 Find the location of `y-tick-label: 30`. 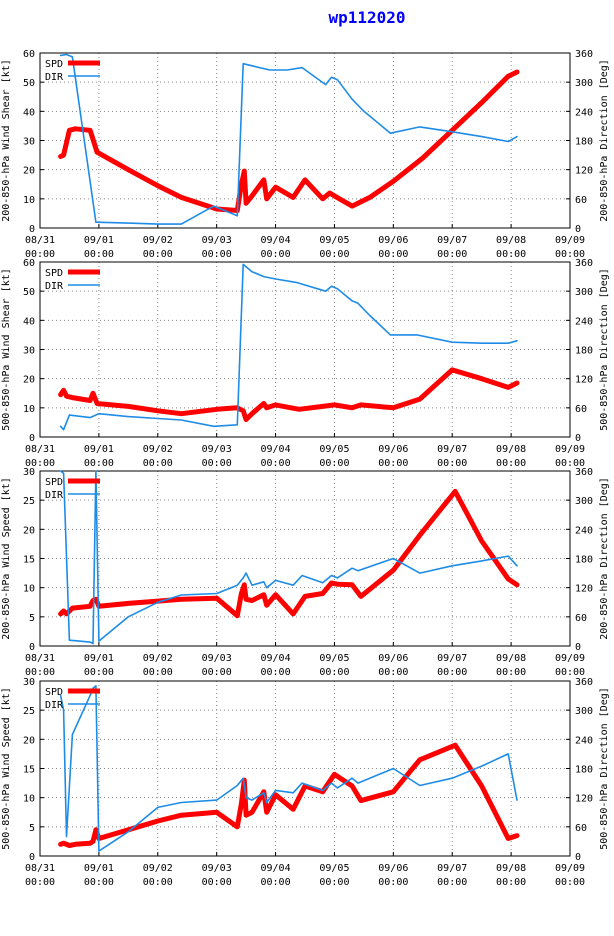

y-tick-label: 30 is located at coordinates (29, 351).